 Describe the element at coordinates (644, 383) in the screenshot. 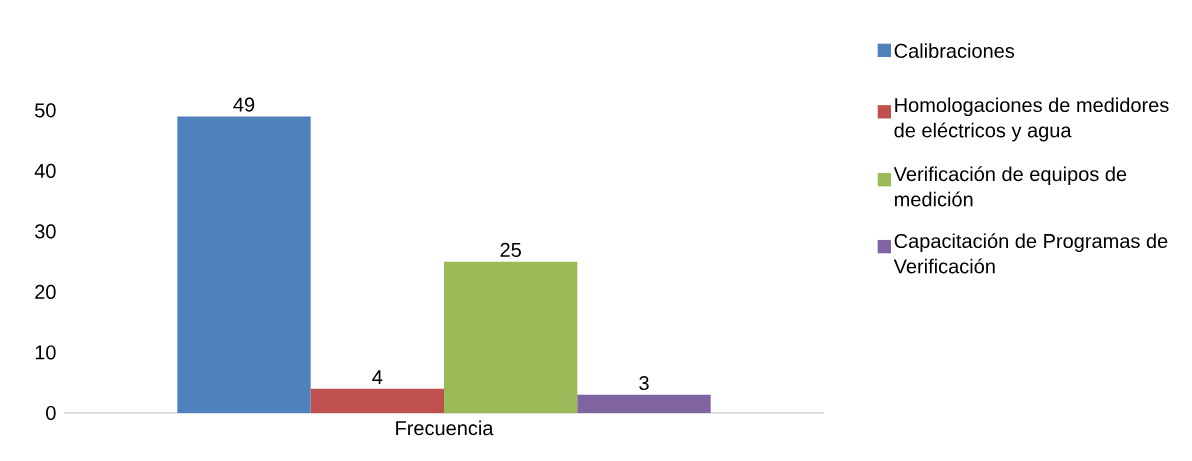

I see `data-label: 3` at that location.